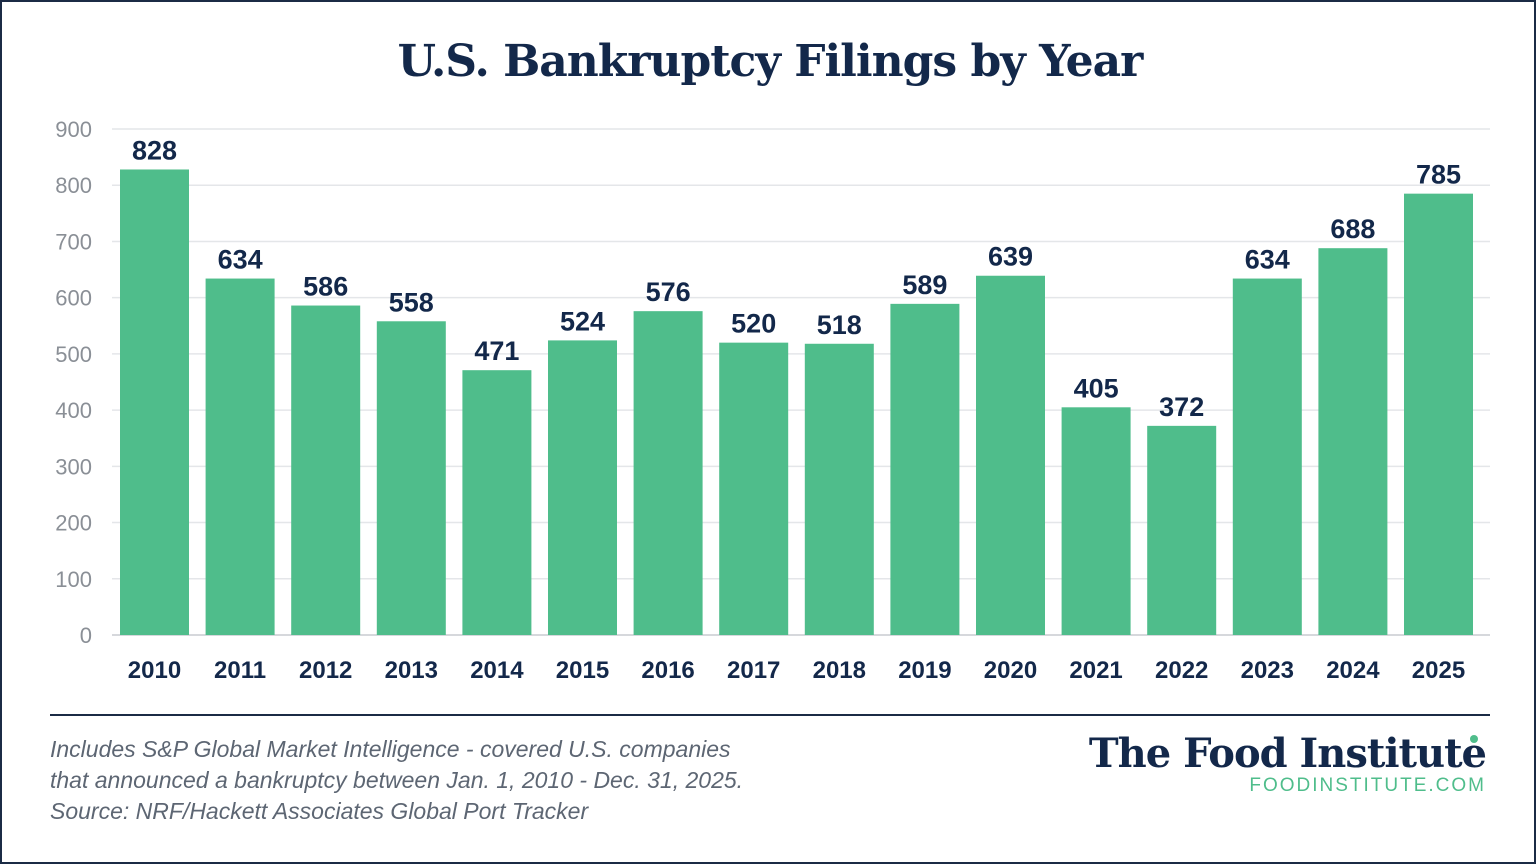  I want to click on x-tick-label: 2020, so click(1010, 670).